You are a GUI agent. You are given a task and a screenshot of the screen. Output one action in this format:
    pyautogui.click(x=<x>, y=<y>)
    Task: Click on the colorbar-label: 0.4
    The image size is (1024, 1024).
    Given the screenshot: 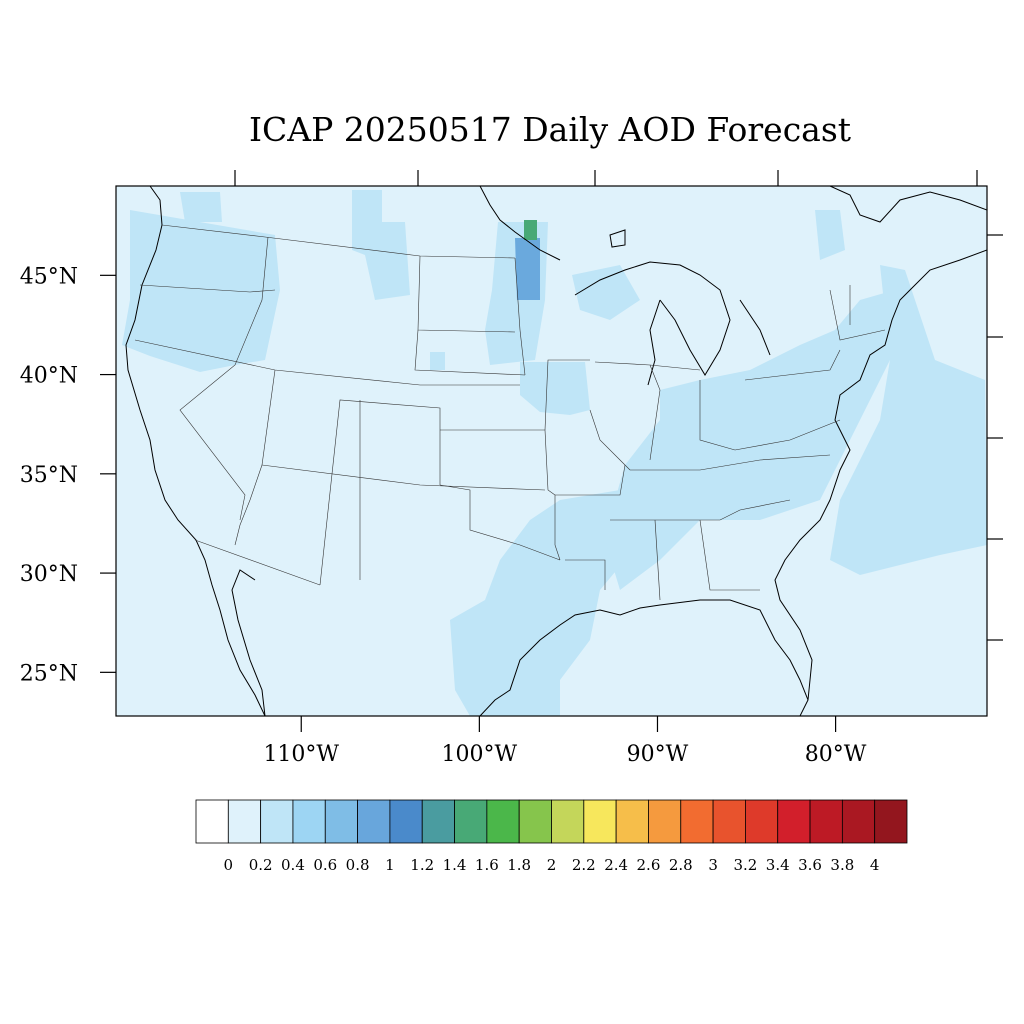 What is the action you would take?
    pyautogui.click(x=293, y=865)
    